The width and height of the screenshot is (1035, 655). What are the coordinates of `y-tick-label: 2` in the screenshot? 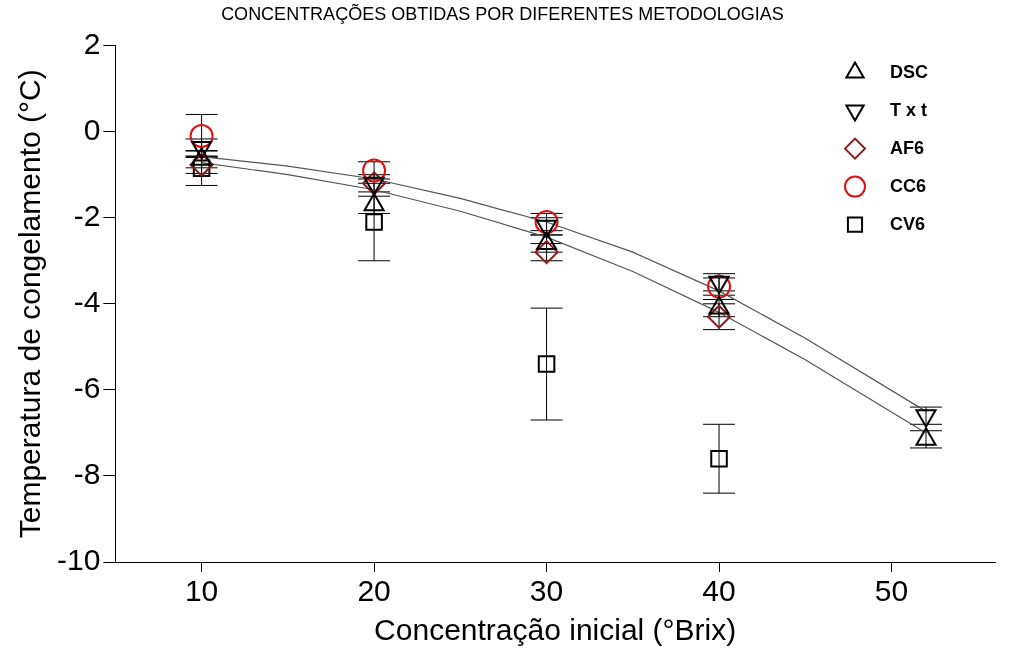 It's located at (92, 43).